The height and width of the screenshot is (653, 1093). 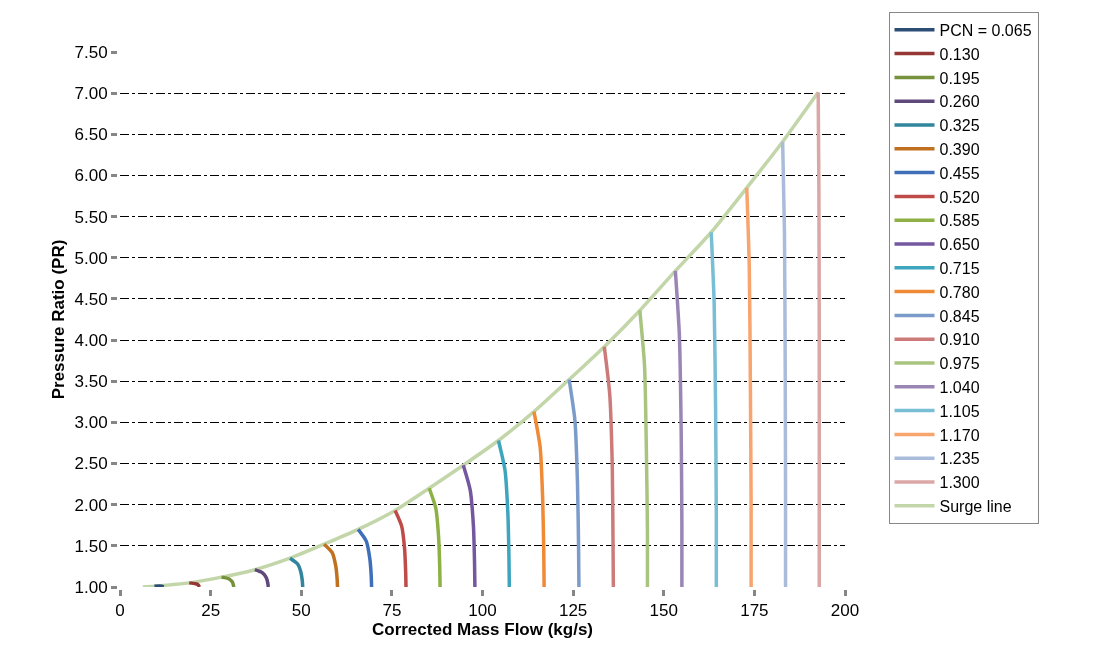 I want to click on legend-label: 1.040, so click(x=959, y=388).